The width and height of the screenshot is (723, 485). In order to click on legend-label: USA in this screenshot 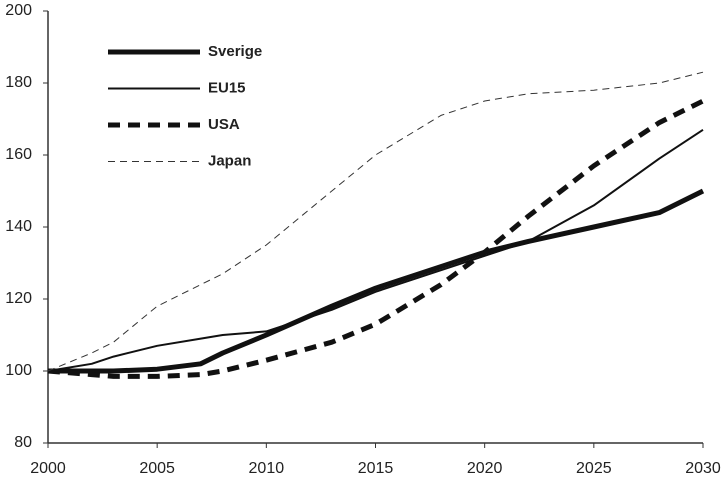, I will do `click(224, 124)`.